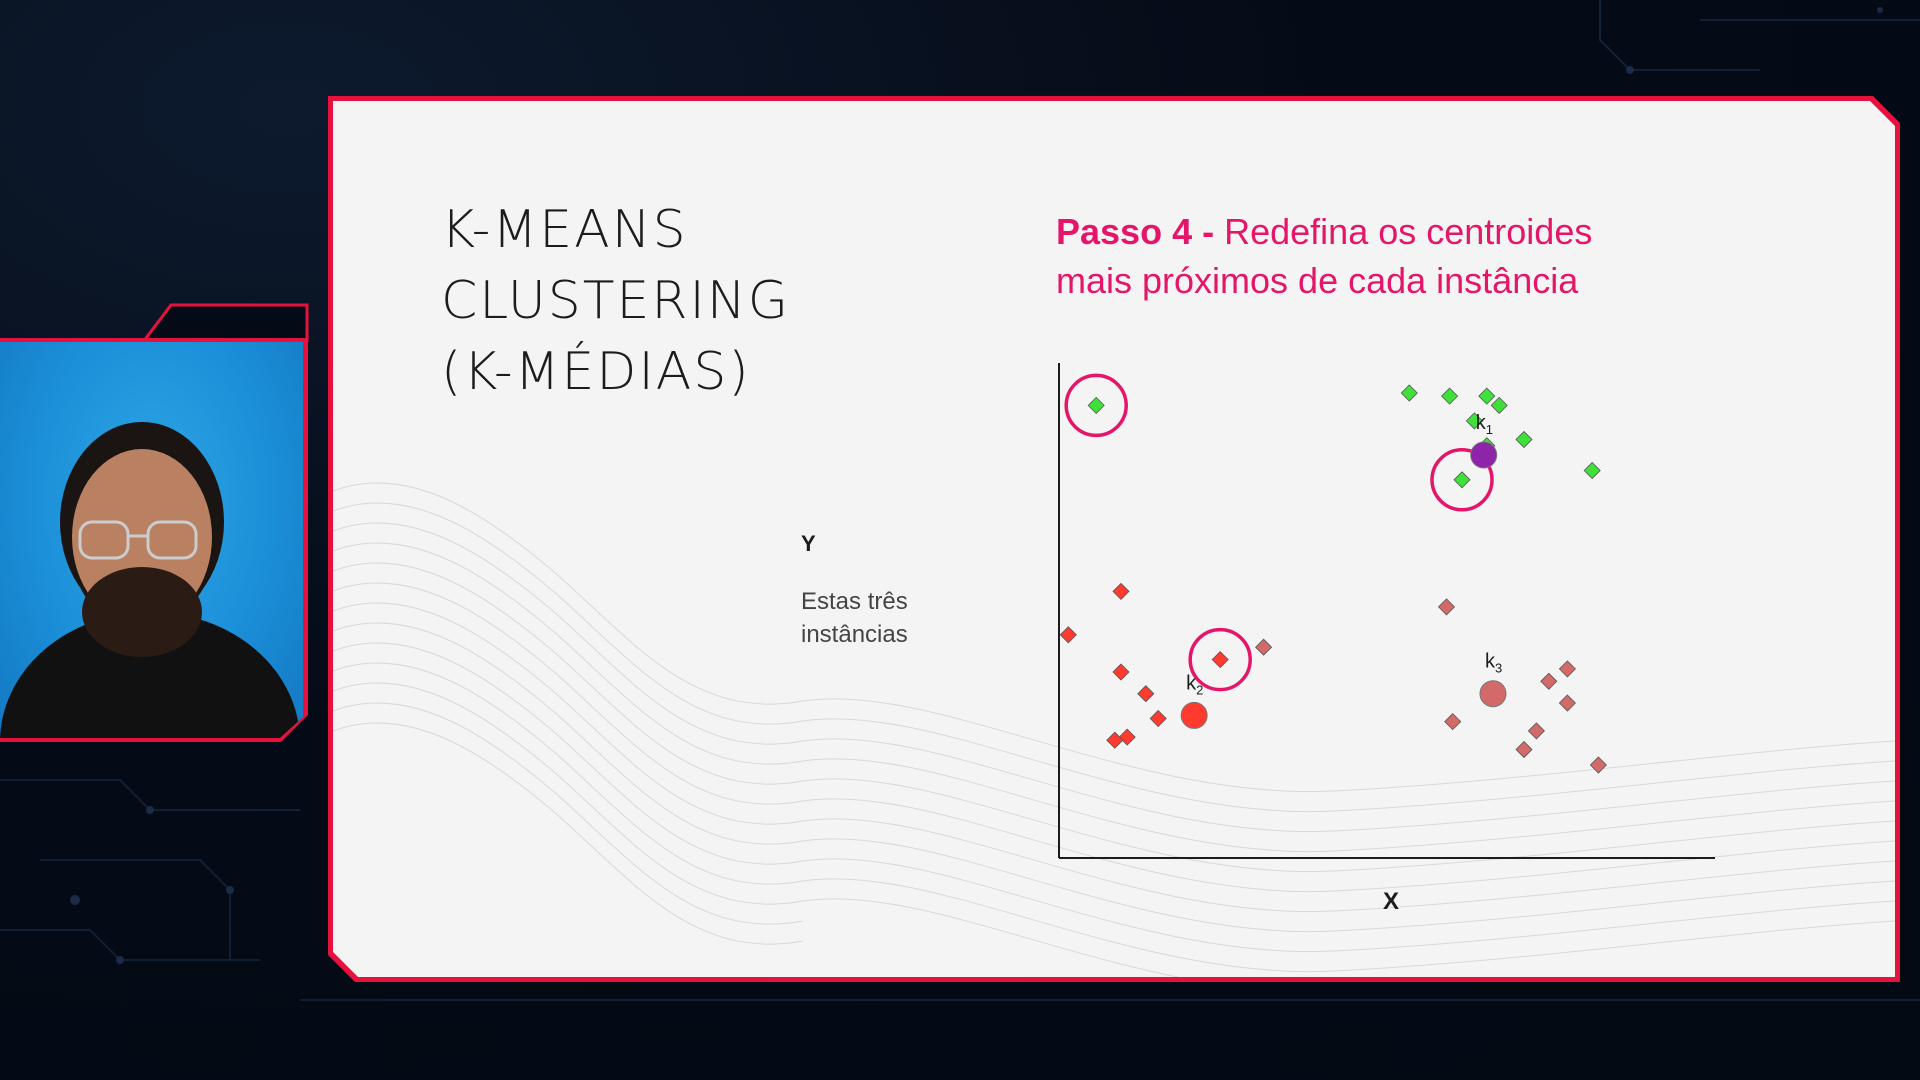 This screenshot has height=1080, width=1920. Describe the element at coordinates (1493, 663) in the screenshot. I see `centroid-label-k3: k3` at that location.